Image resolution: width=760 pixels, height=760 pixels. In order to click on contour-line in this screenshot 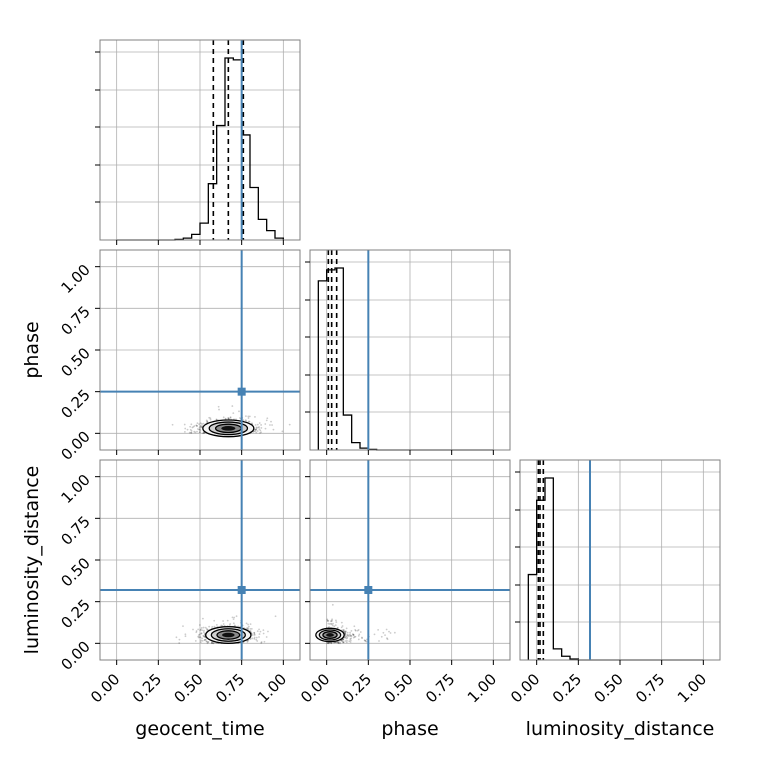, I will do `click(228, 635)`.